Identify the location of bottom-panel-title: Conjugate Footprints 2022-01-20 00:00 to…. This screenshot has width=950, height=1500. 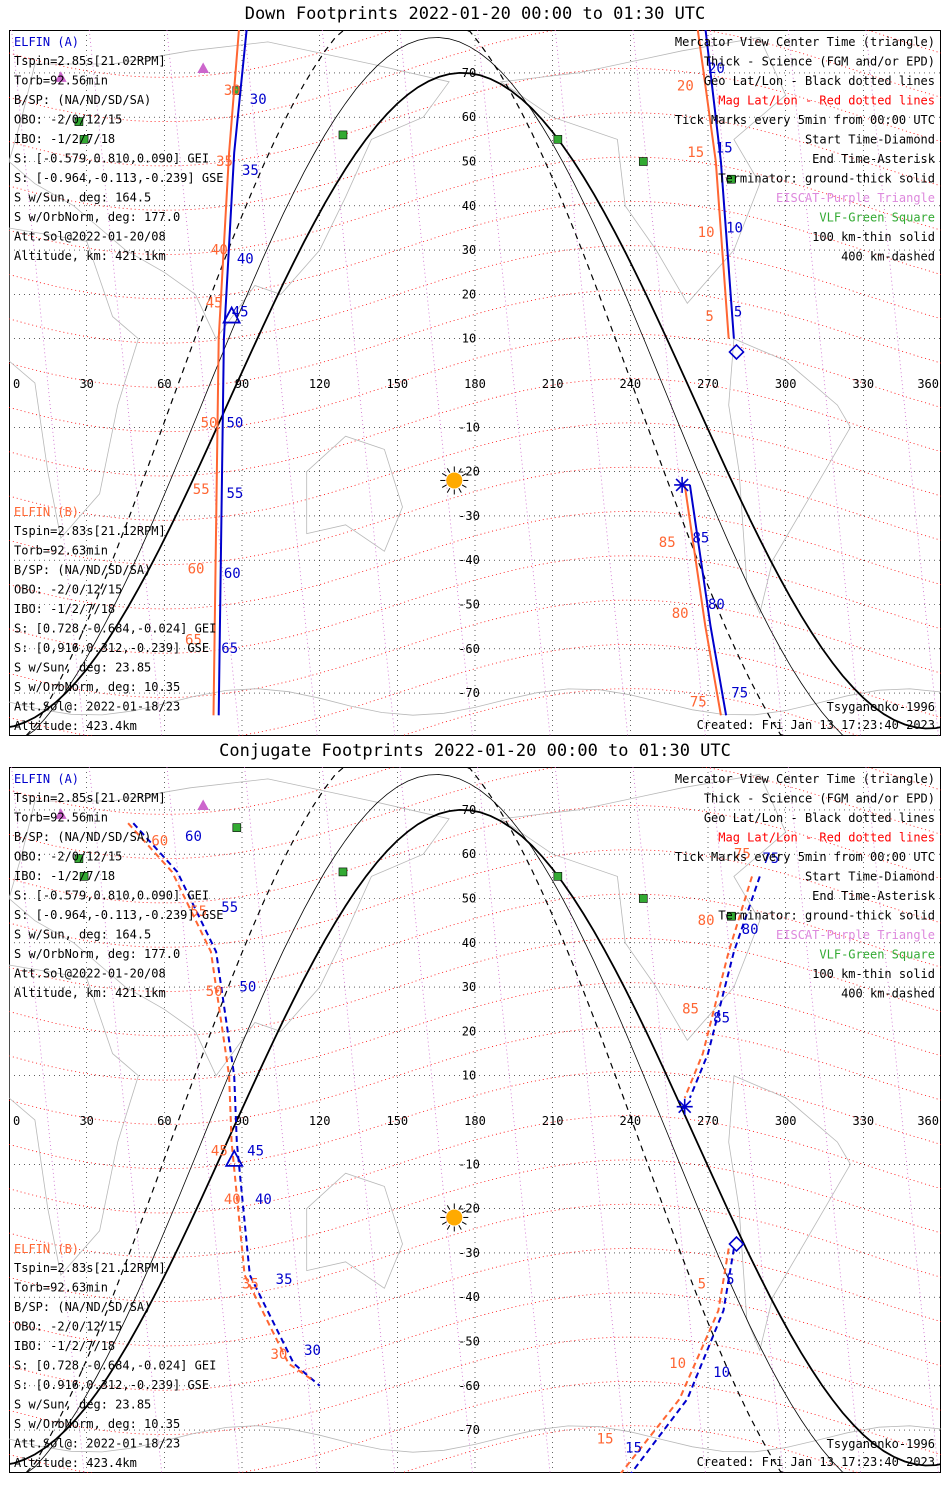
(475, 751).